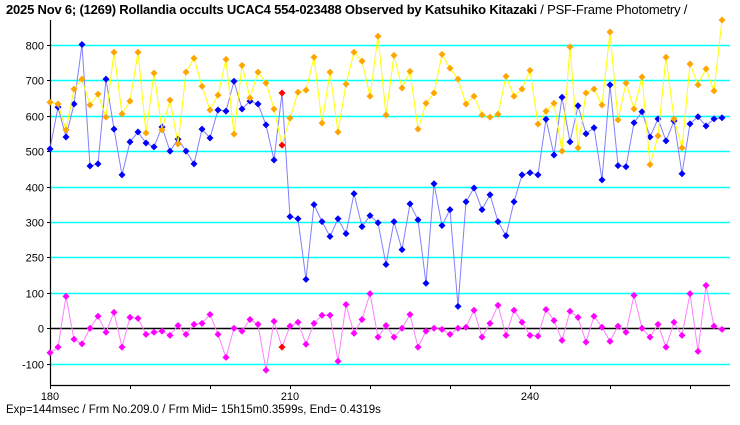 This screenshot has height=425, width=740. What do you see at coordinates (35, 82) in the screenshot?
I see `y-tick-label: 700` at bounding box center [35, 82].